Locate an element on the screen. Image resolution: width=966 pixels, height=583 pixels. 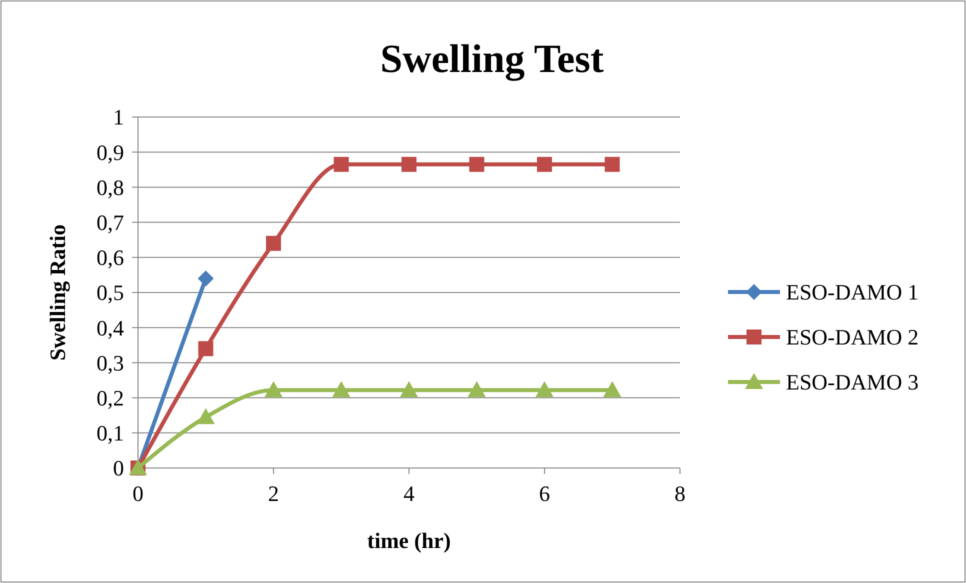
x-tick-label: 4 is located at coordinates (409, 493).